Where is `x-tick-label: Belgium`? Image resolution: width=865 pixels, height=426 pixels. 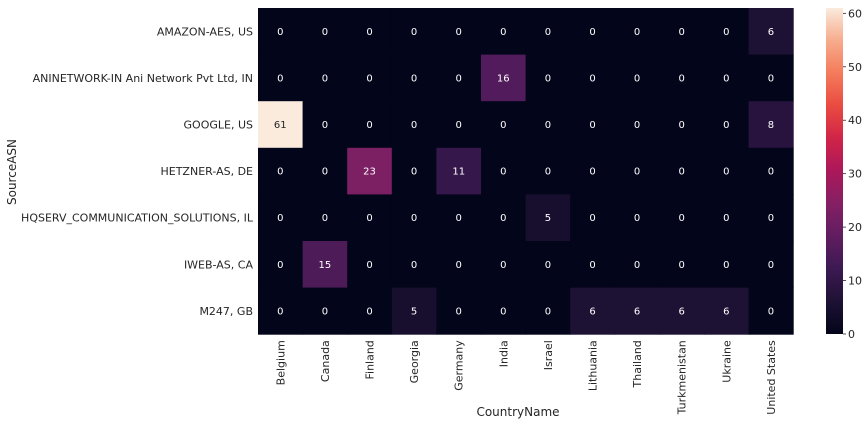
x-tick-label: Belgium is located at coordinates (280, 362).